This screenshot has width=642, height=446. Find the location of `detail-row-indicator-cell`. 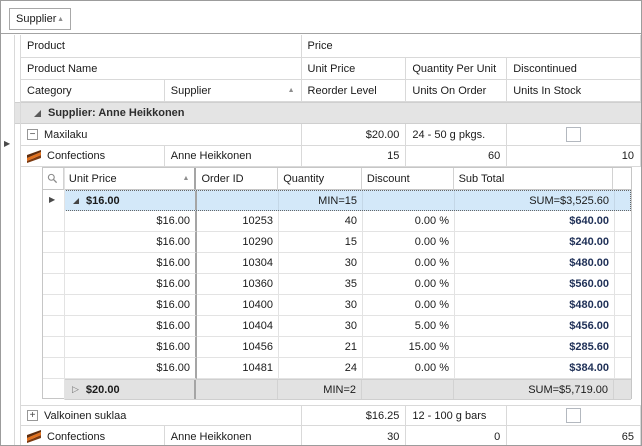

detail-row-indicator-cell is located at coordinates (53, 284).